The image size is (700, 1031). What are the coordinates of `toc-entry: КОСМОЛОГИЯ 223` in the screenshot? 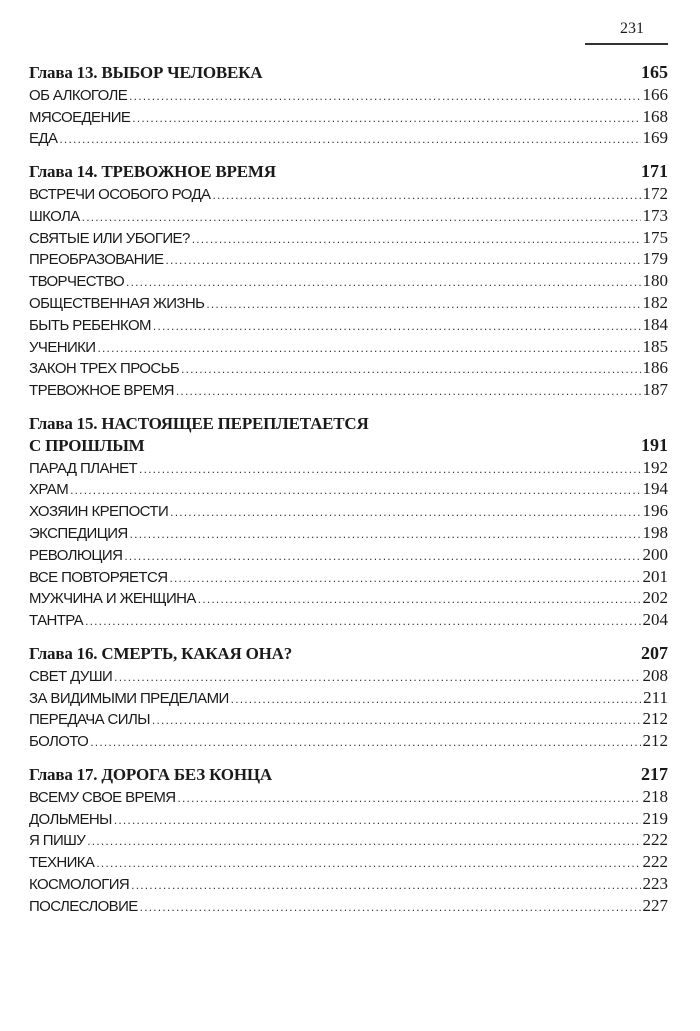 It's located at (348, 884).